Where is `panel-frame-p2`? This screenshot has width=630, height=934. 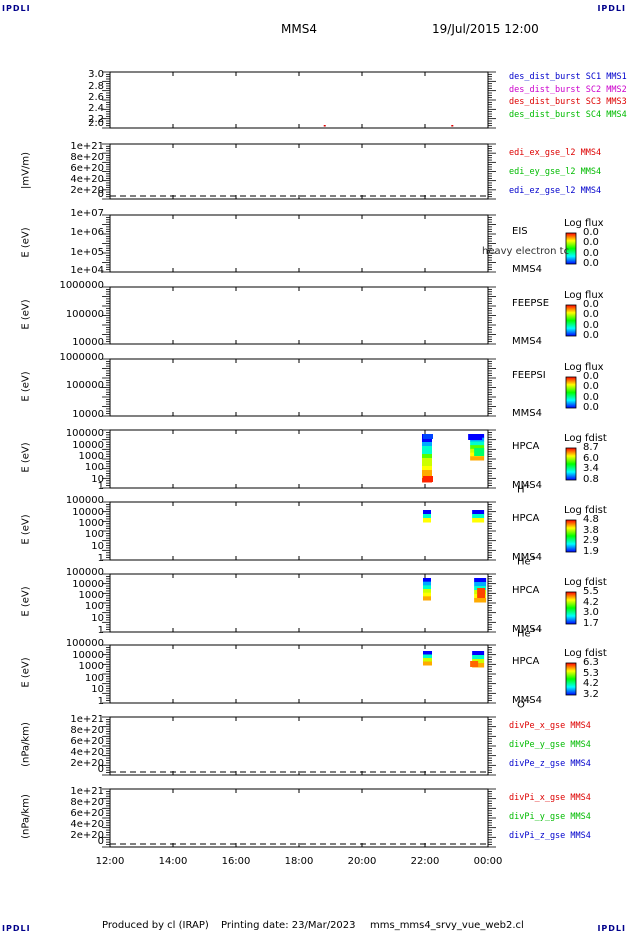
panel-frame-p2 is located at coordinates (299, 171).